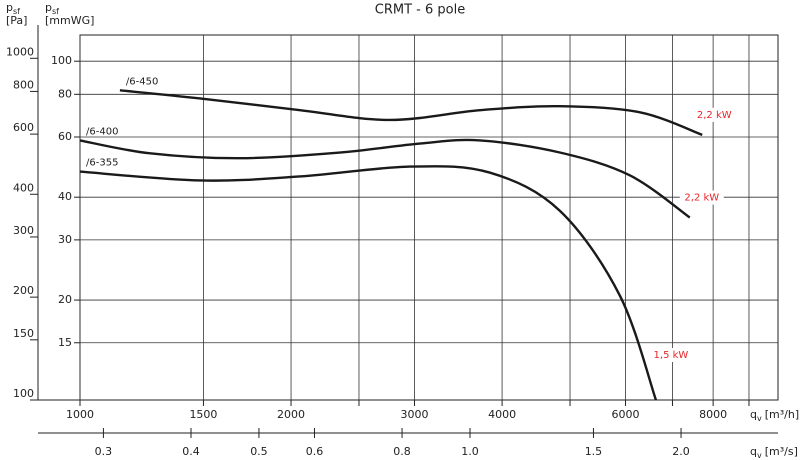 This screenshot has height=460, width=800. Describe the element at coordinates (142, 81) in the screenshot. I see `curve-label: /6-450` at that location.